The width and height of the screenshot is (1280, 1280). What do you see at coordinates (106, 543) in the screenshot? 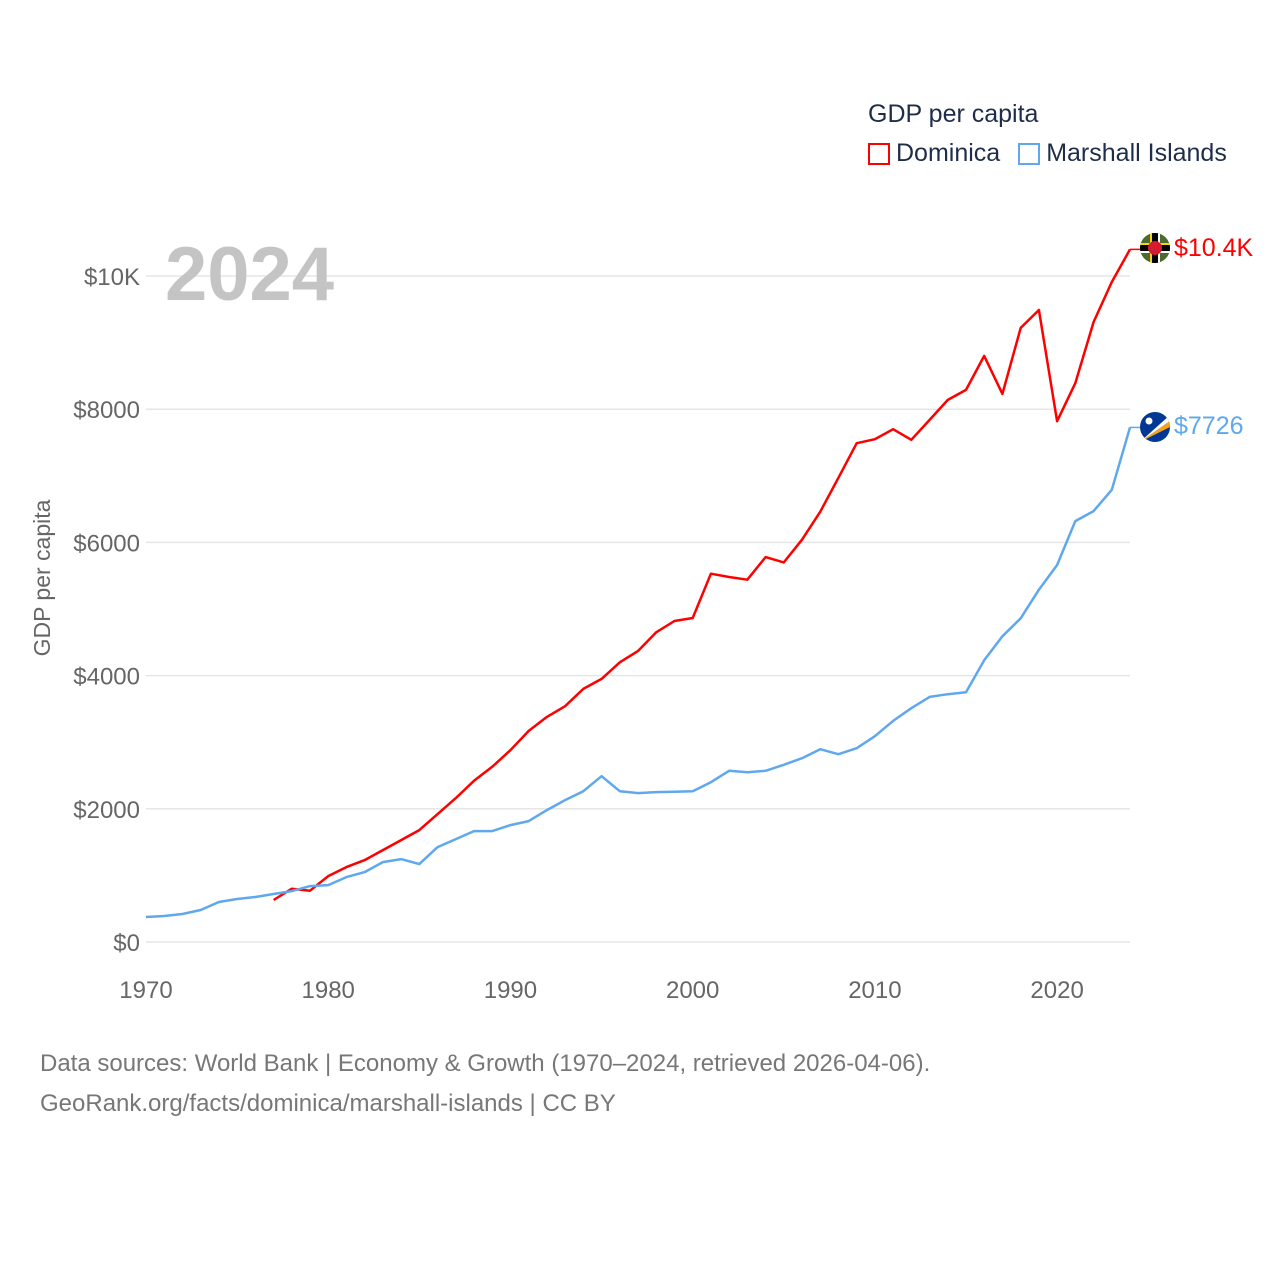
I see `y-tick-label: $6000` at bounding box center [106, 543].